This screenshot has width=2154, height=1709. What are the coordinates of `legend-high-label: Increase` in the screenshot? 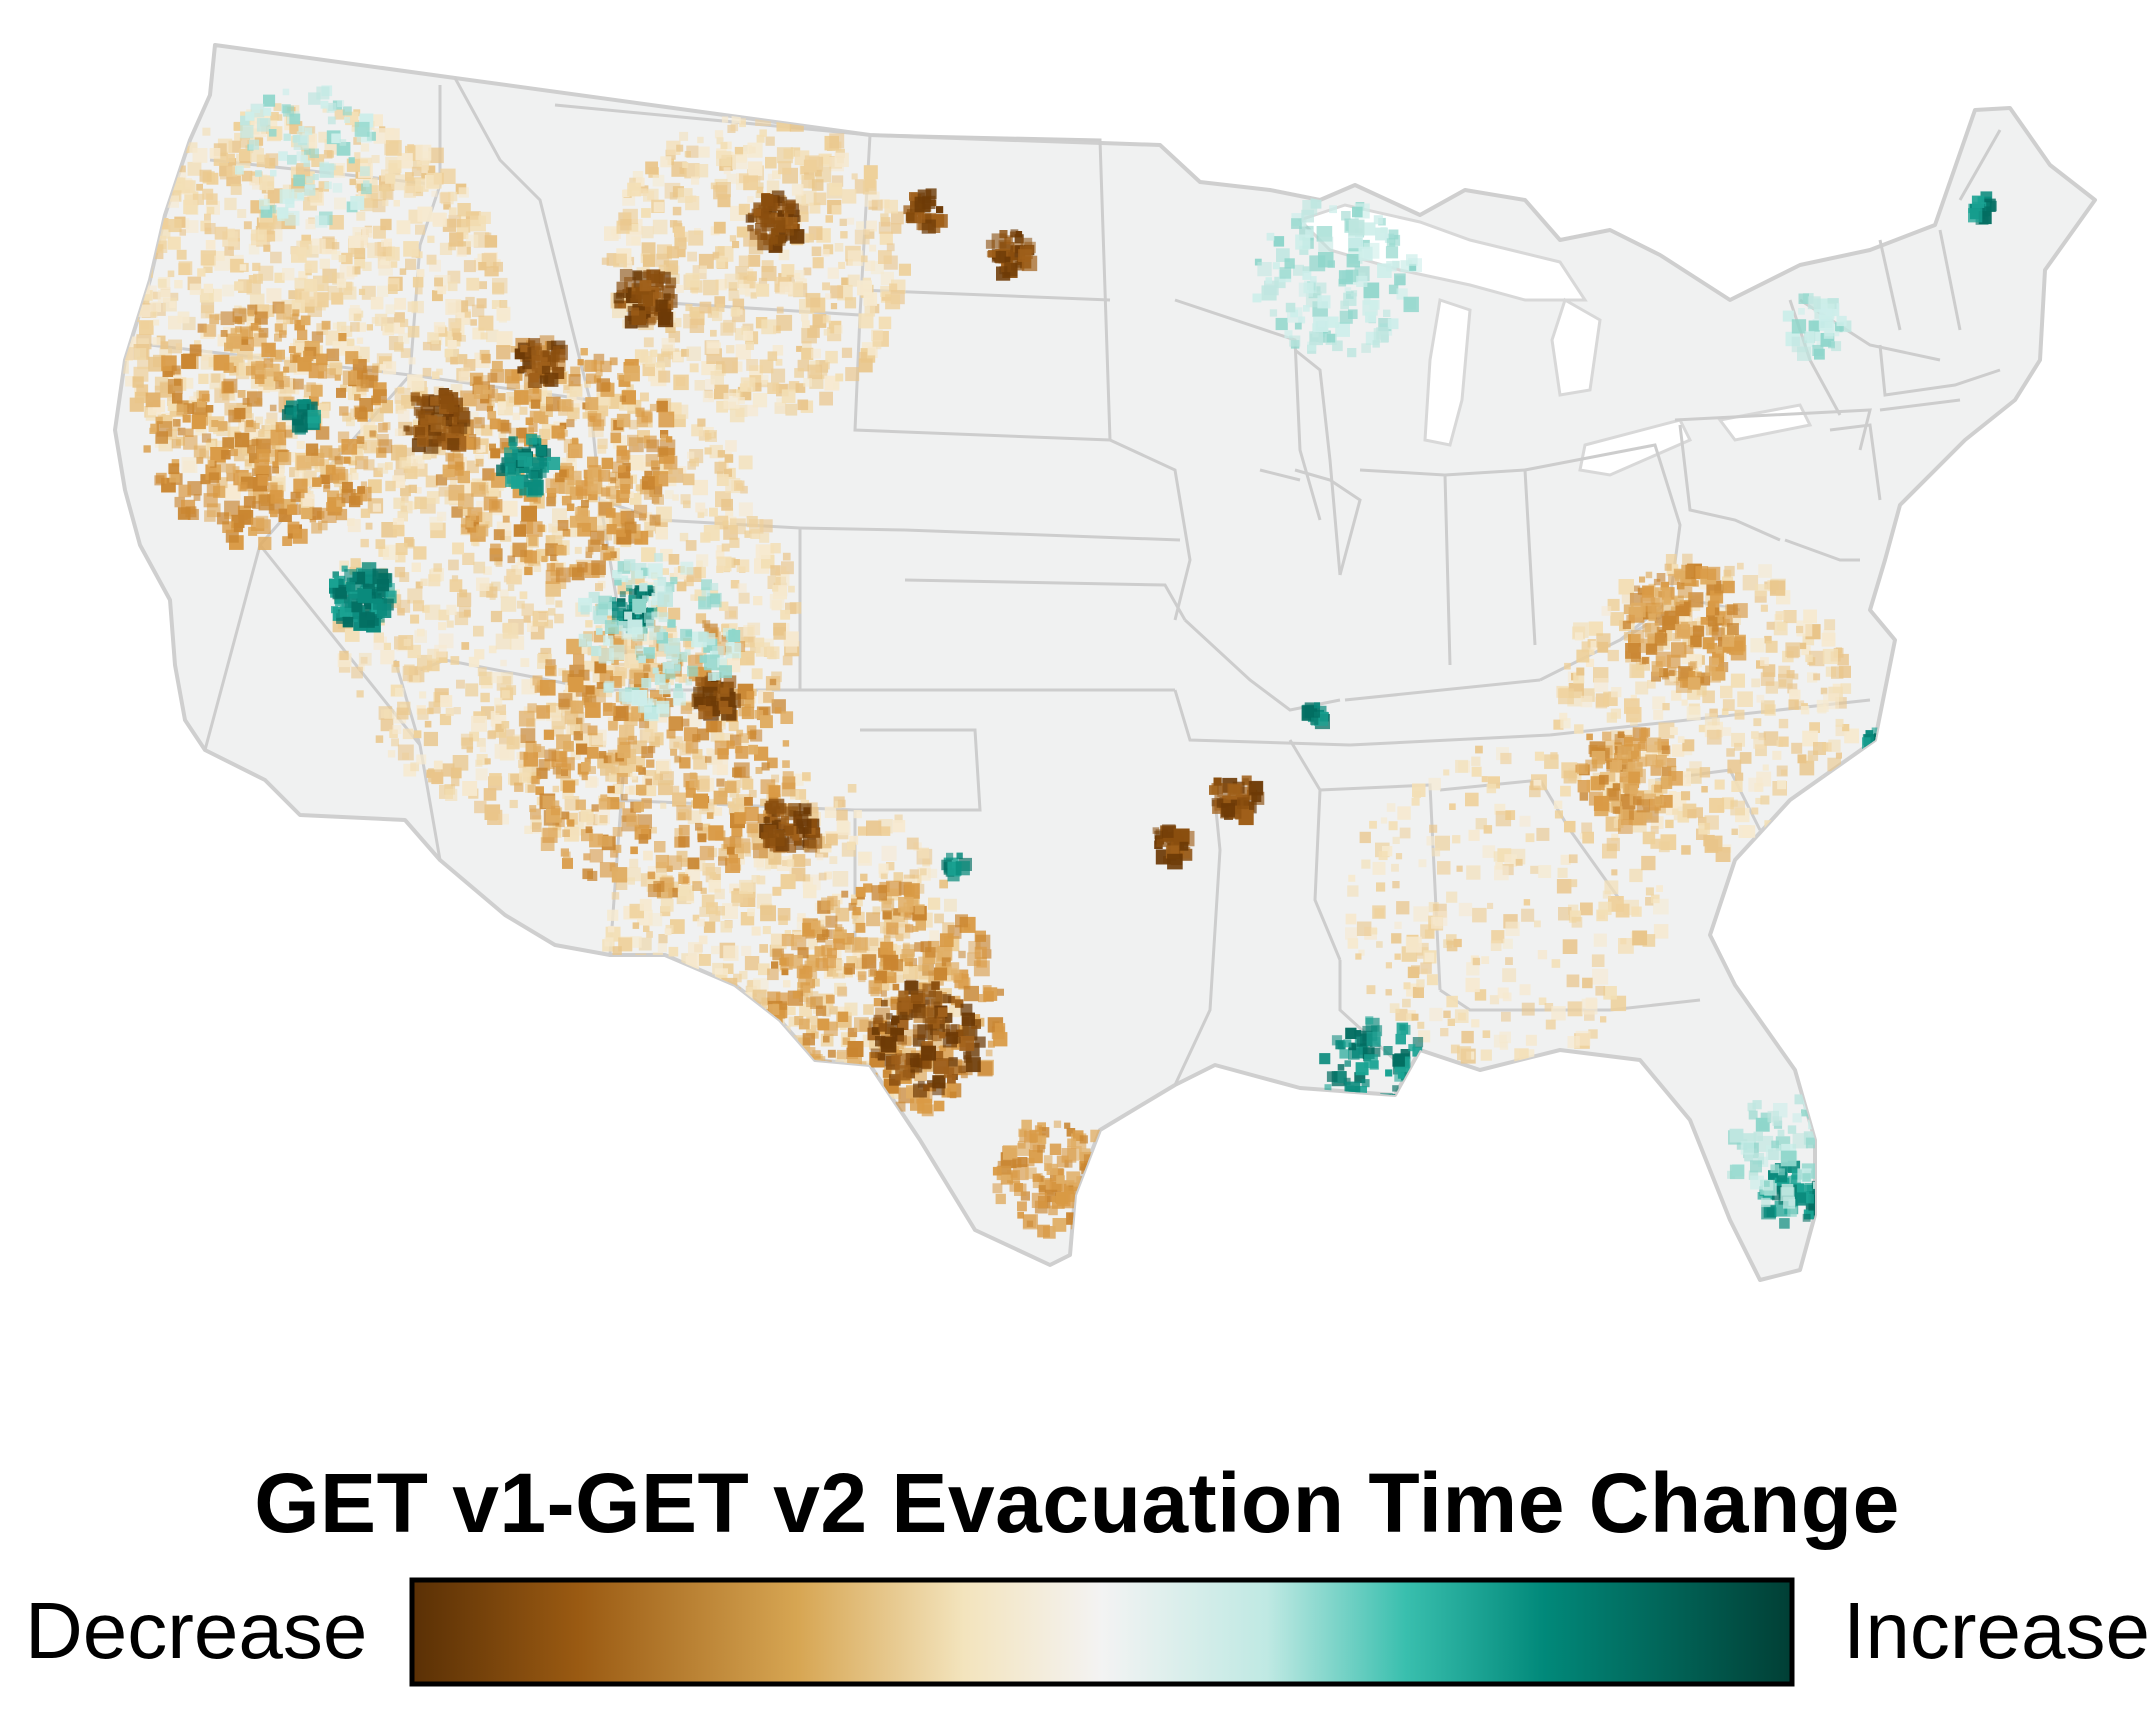 It's located at (1996, 1630).